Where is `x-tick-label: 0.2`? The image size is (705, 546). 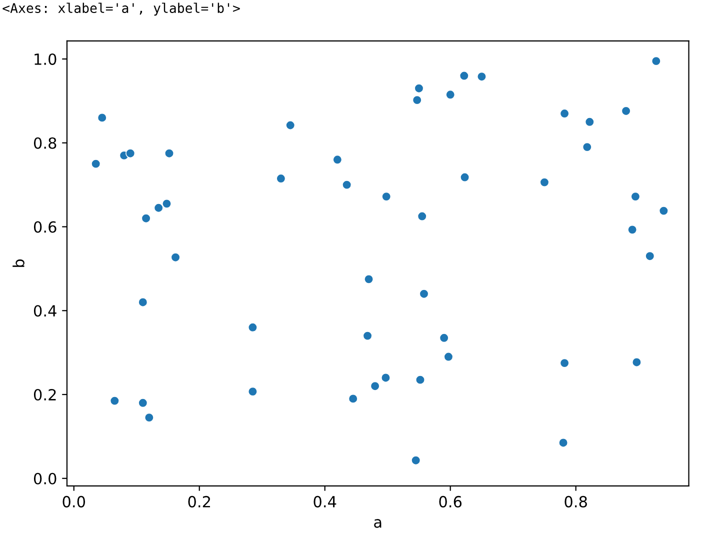 x-tick-label: 0.2 is located at coordinates (199, 502).